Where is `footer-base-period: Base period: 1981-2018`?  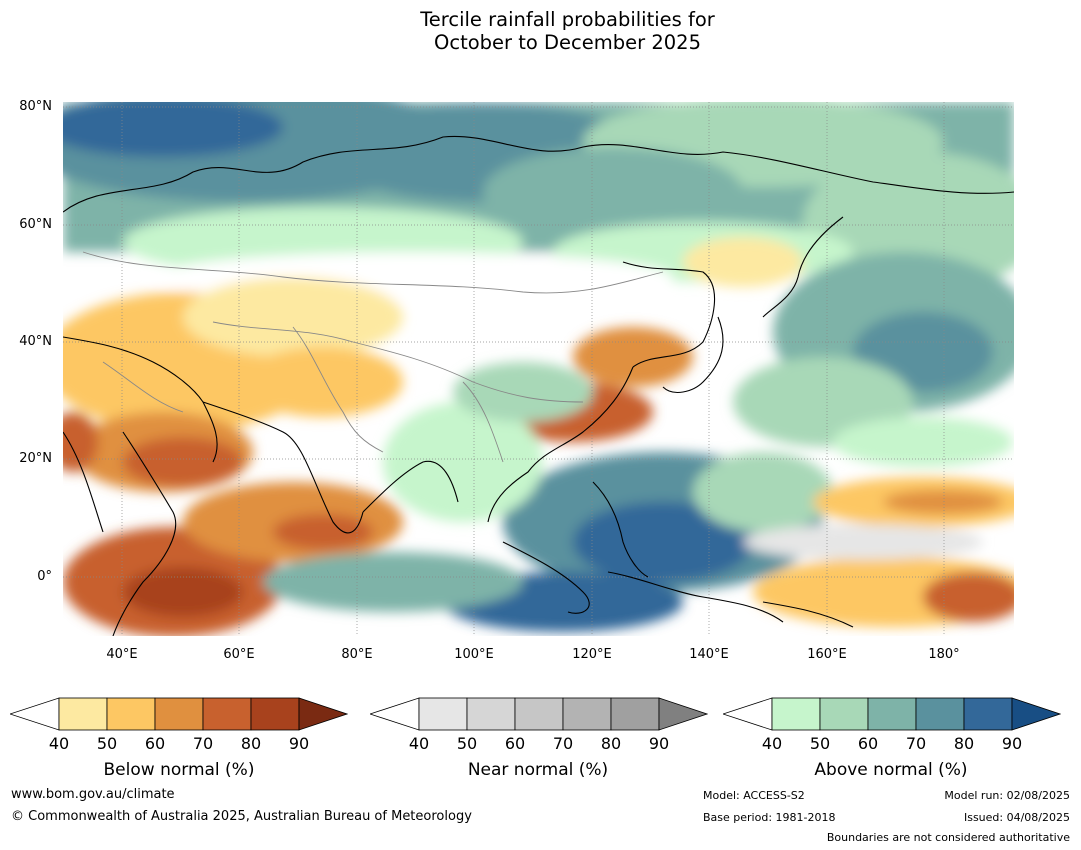 footer-base-period: Base period: 1981-2018 is located at coordinates (769, 817).